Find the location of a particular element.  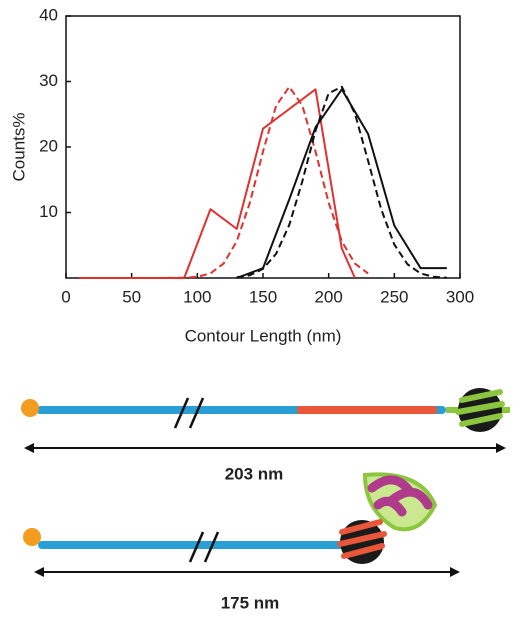

x-axis-label: Contour Length (nm) is located at coordinates (263, 335).